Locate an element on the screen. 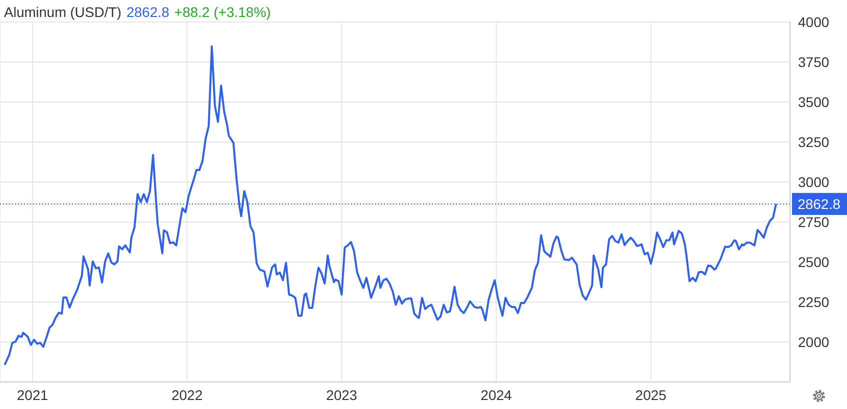 The height and width of the screenshot is (409, 847). x-tick-label: 2024 is located at coordinates (496, 394).